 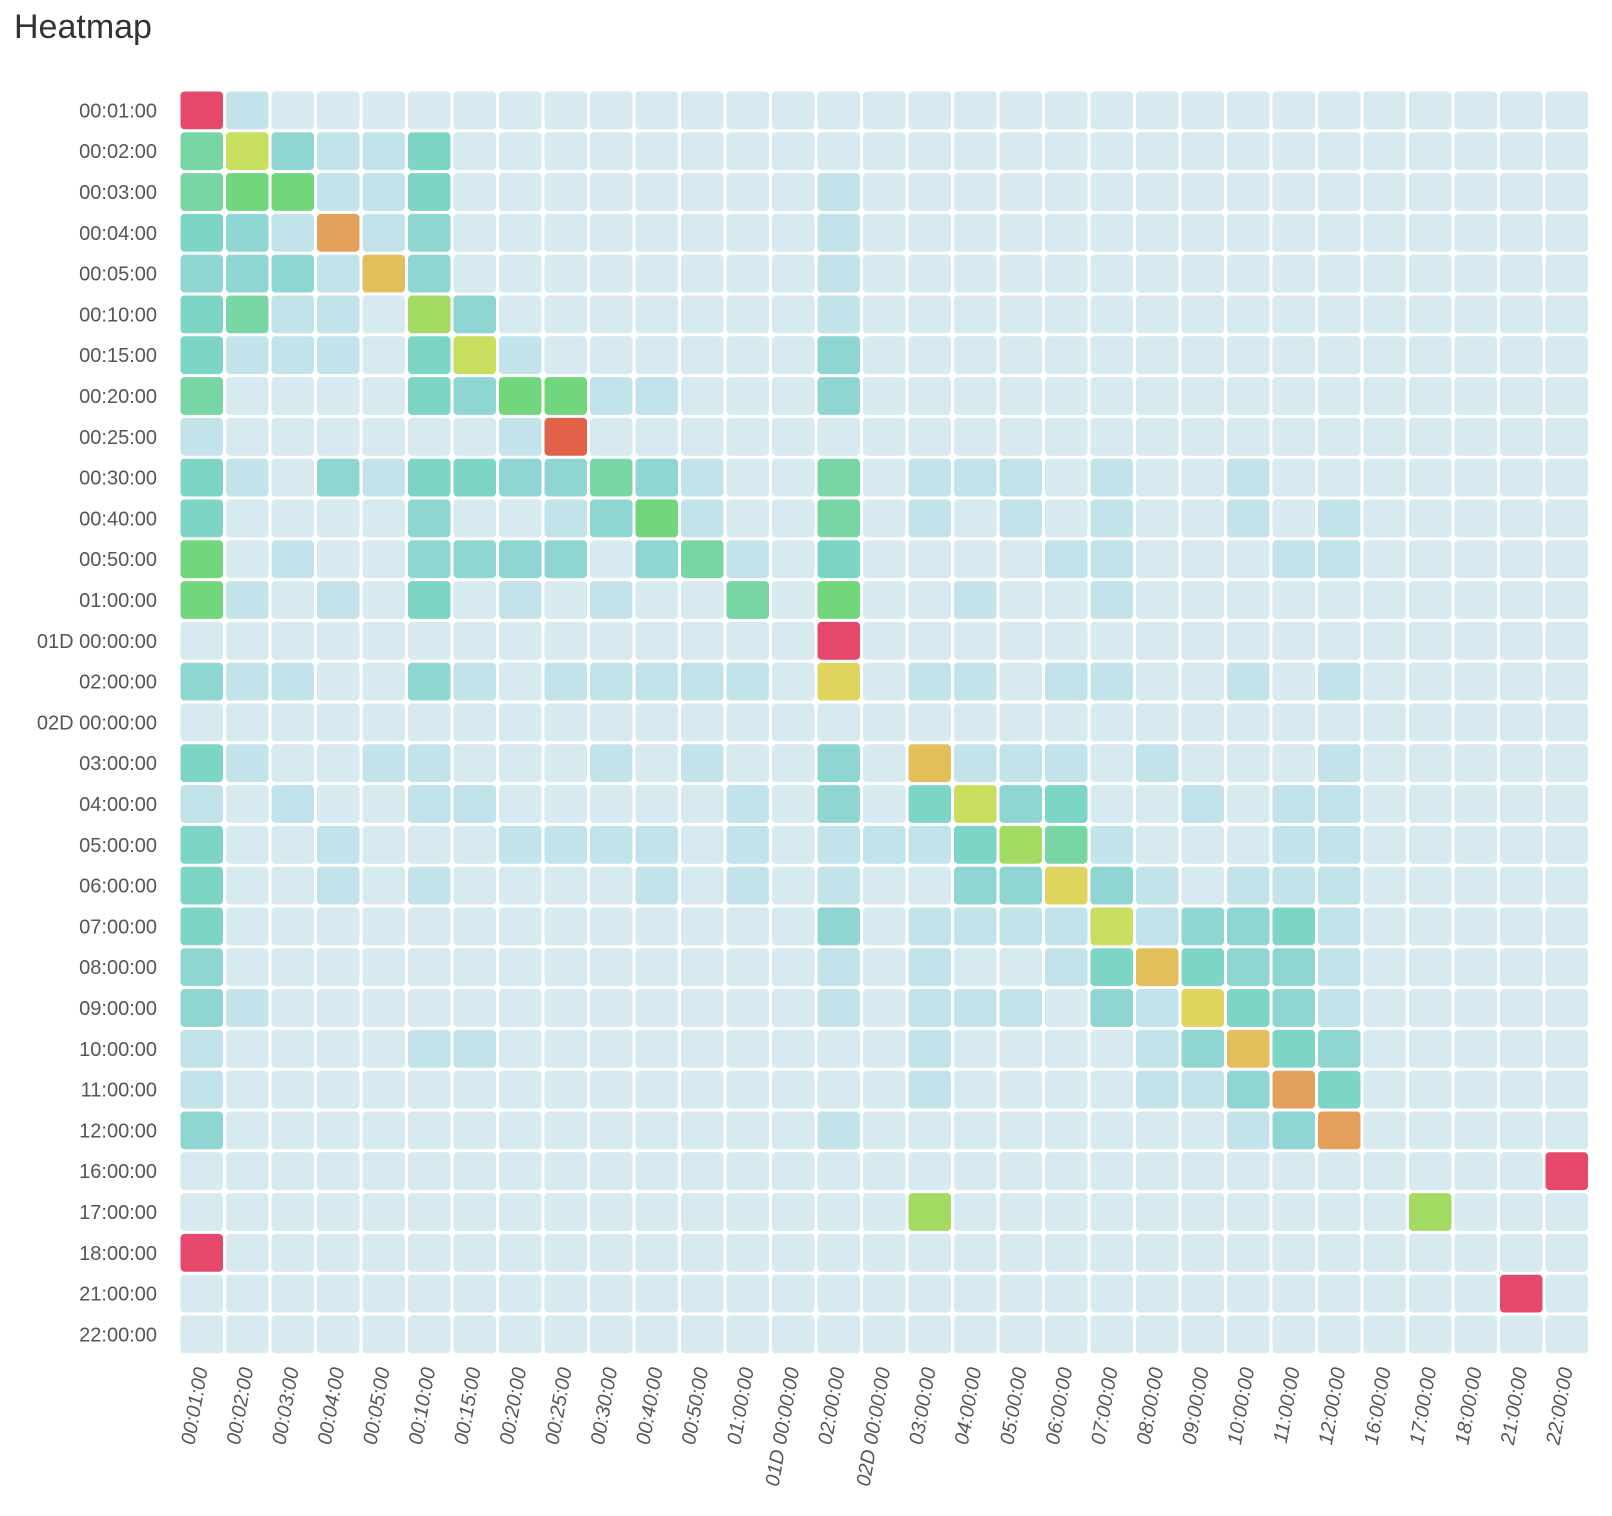 I want to click on x-tick-label: 00:40:00, so click(x=650, y=1406).